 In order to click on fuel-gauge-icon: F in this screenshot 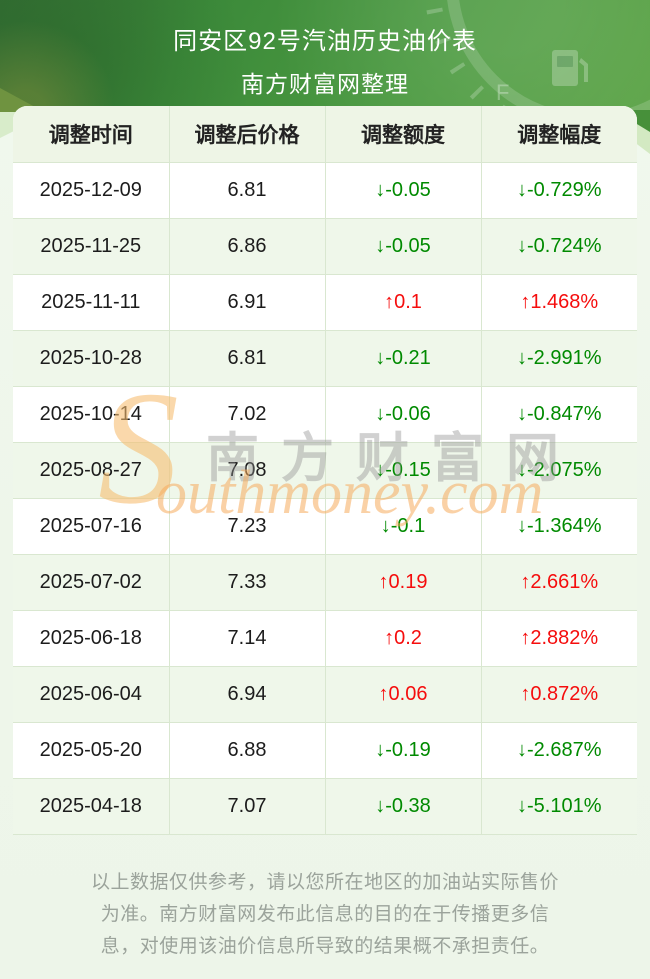, I will do `click(537, 56)`.